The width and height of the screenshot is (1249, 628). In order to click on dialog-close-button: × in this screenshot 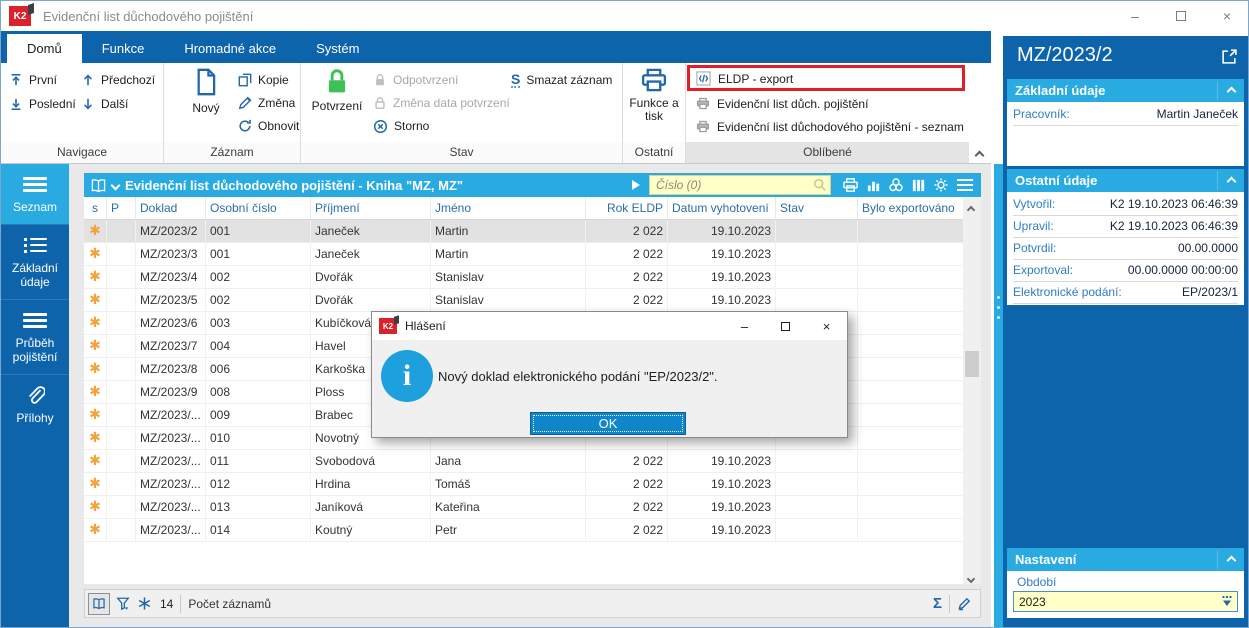, I will do `click(826, 326)`.